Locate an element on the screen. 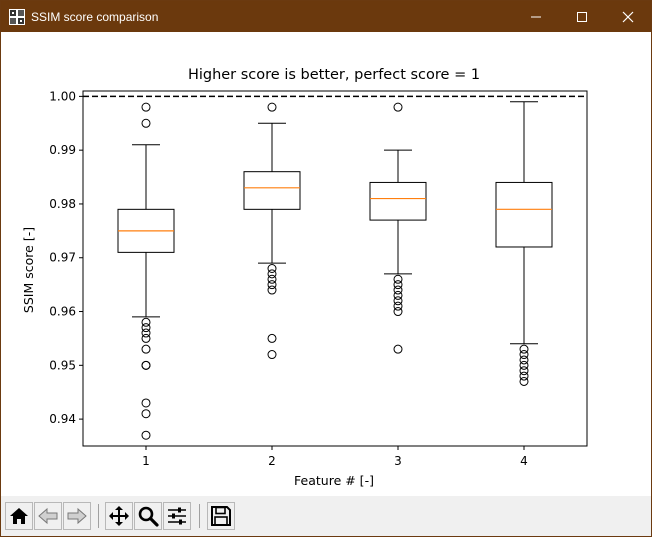  navigation-toolbar is located at coordinates (326, 516).